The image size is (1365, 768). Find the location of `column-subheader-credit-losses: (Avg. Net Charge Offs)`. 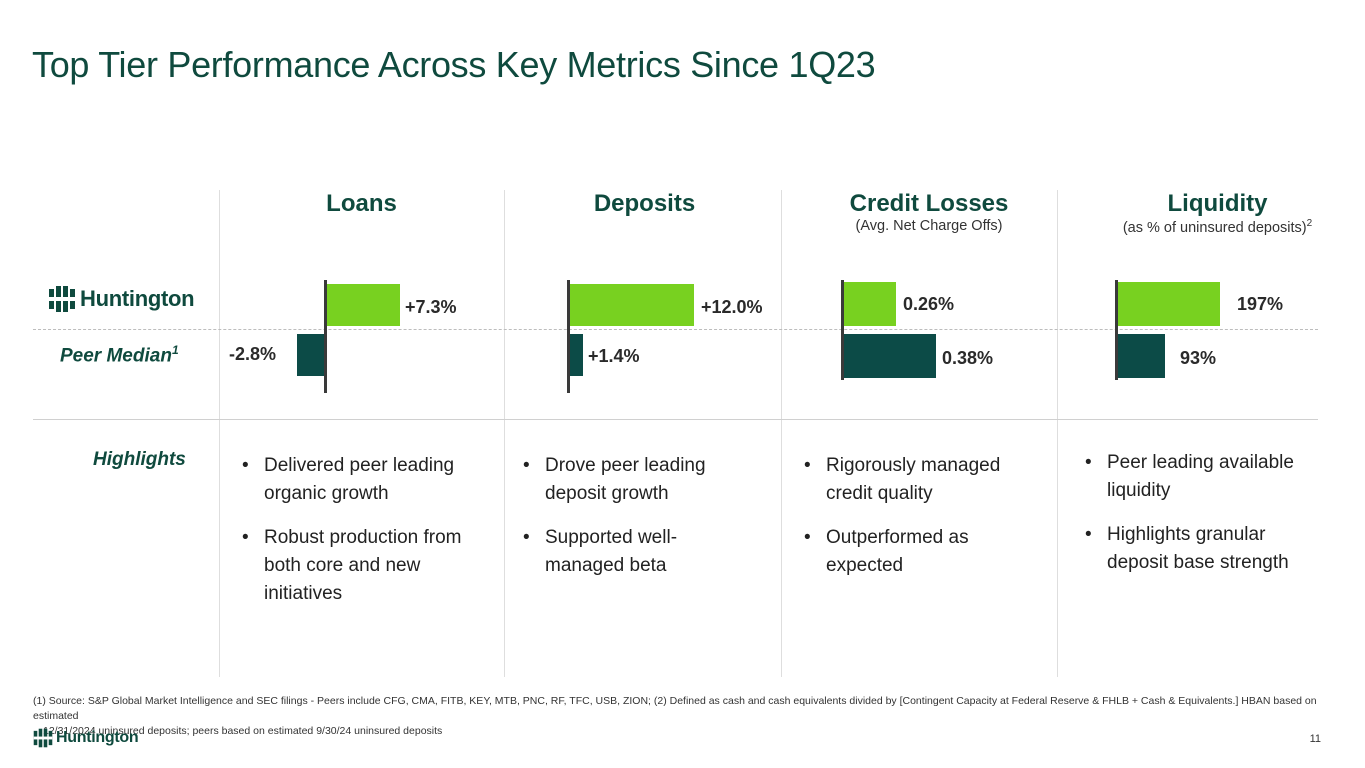

column-subheader-credit-losses: (Avg. Net Charge Offs) is located at coordinates (929, 226).